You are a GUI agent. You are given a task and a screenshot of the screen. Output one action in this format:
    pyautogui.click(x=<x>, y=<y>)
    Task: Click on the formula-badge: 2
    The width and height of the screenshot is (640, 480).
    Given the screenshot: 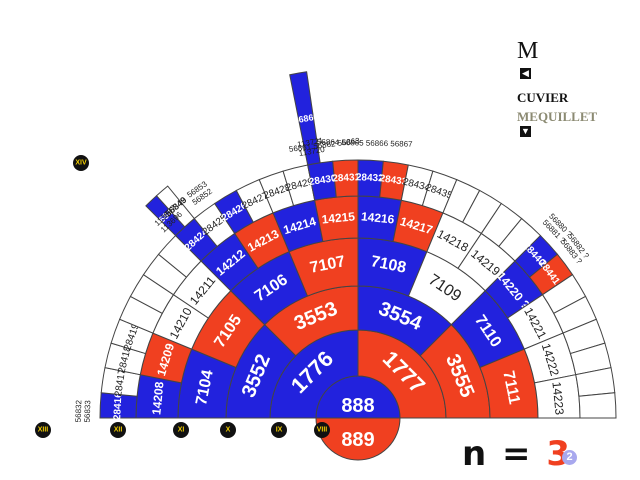 What is the action you would take?
    pyautogui.click(x=569, y=457)
    